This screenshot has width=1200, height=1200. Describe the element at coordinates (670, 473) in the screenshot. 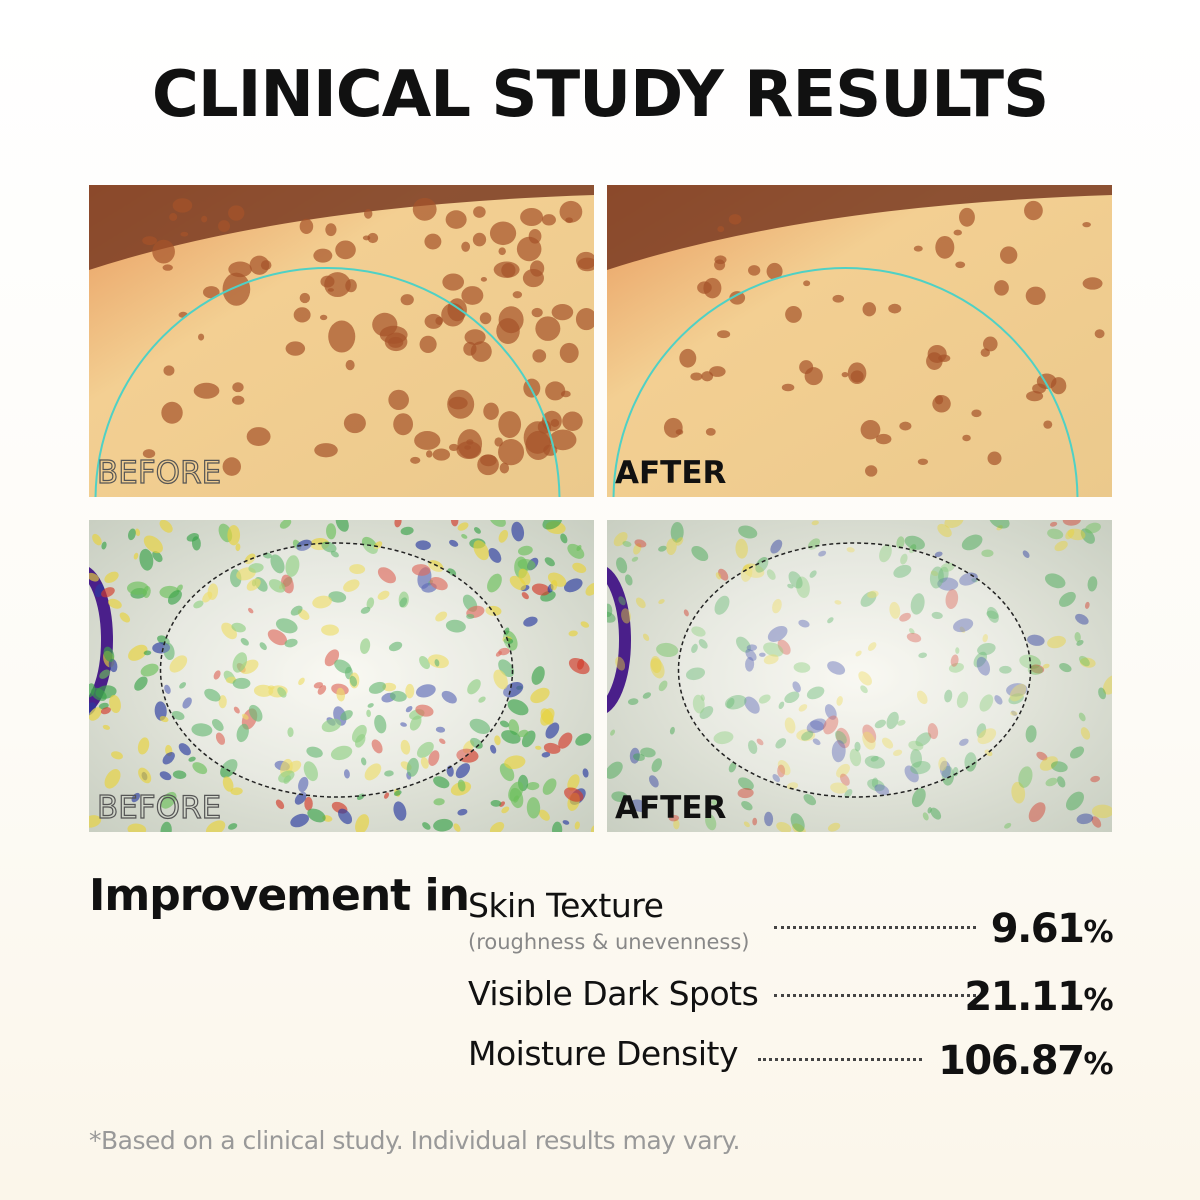

I see `panel-label: AFTER` at that location.